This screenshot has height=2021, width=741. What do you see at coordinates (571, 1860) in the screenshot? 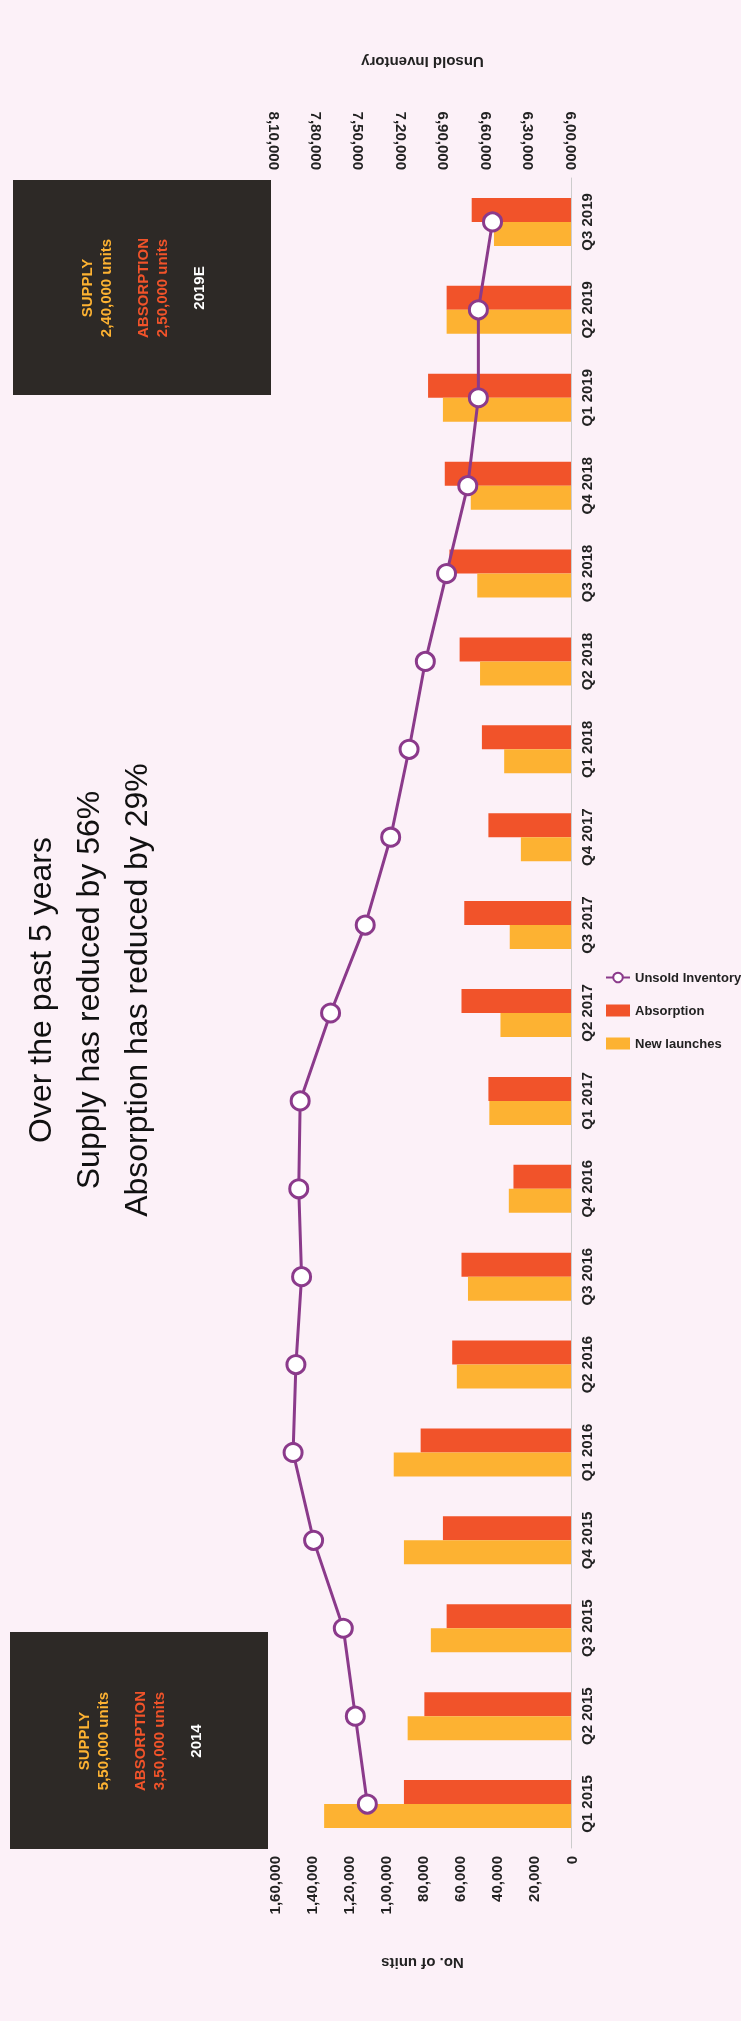
I see `x-tick-label: 0` at bounding box center [571, 1860].